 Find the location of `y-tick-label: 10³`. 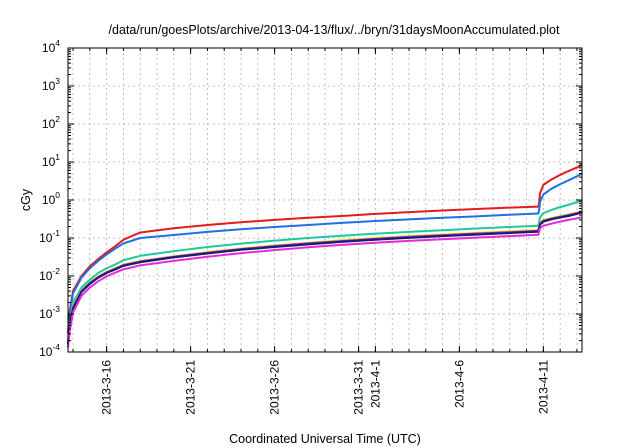

y-tick-label: 10³ is located at coordinates (51, 84).